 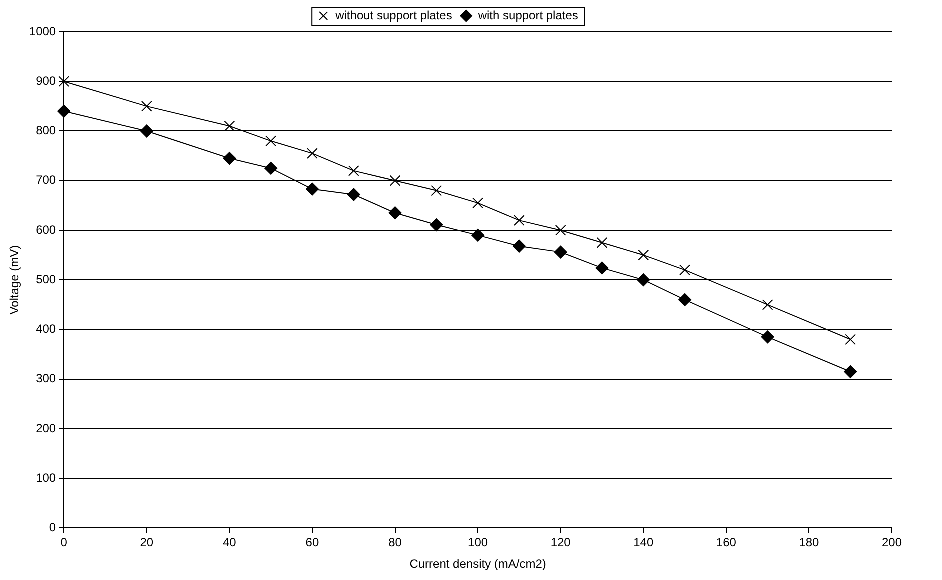 What do you see at coordinates (229, 543) in the screenshot?
I see `x-tick-label: 40` at bounding box center [229, 543].